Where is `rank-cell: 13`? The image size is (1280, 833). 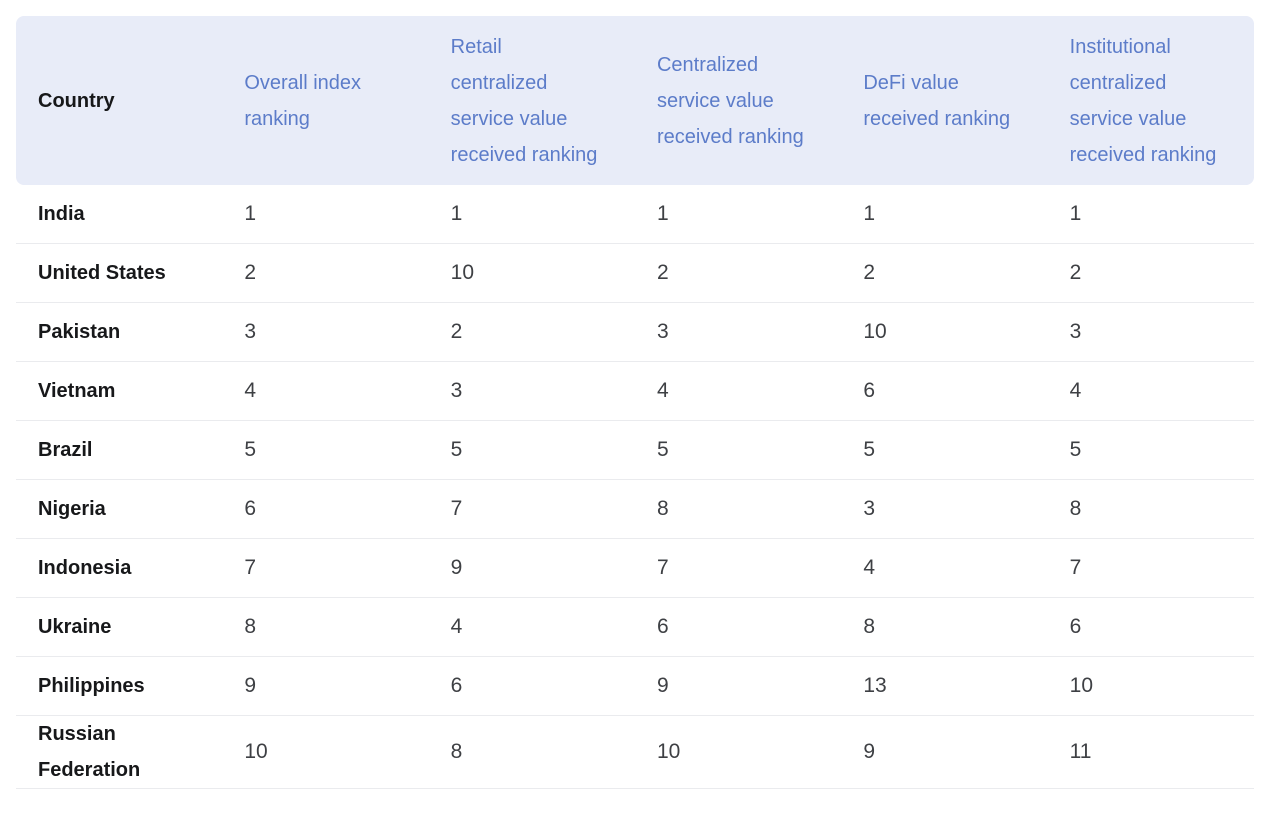 rank-cell: 13 is located at coordinates (944, 686).